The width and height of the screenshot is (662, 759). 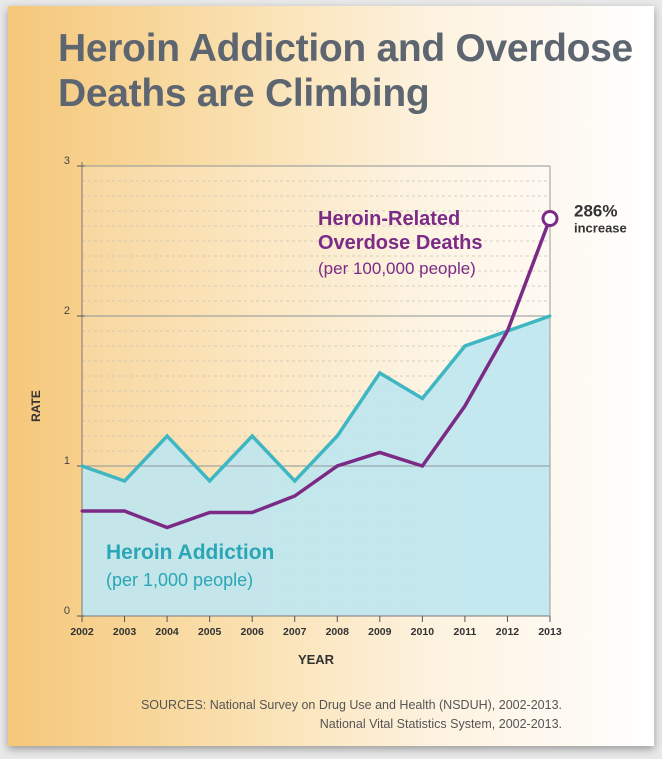 What do you see at coordinates (550, 218) in the screenshot?
I see `overdose-end-marker` at bounding box center [550, 218].